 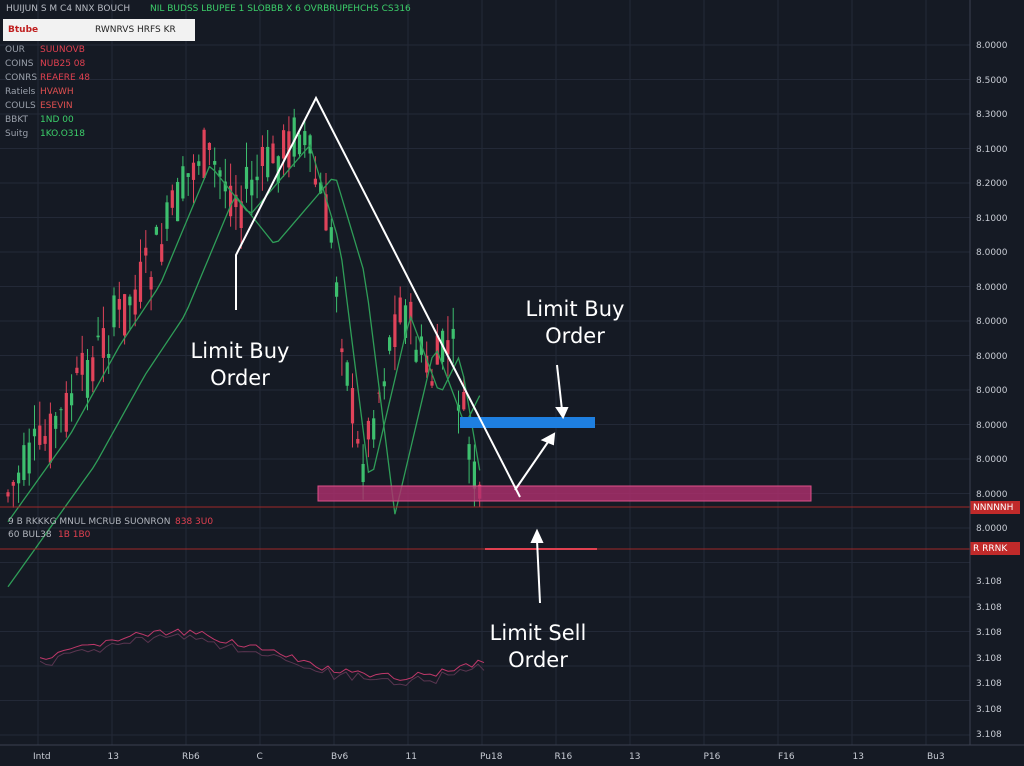 What do you see at coordinates (992, 184) in the screenshot?
I see `price-label: 8.2000` at bounding box center [992, 184].